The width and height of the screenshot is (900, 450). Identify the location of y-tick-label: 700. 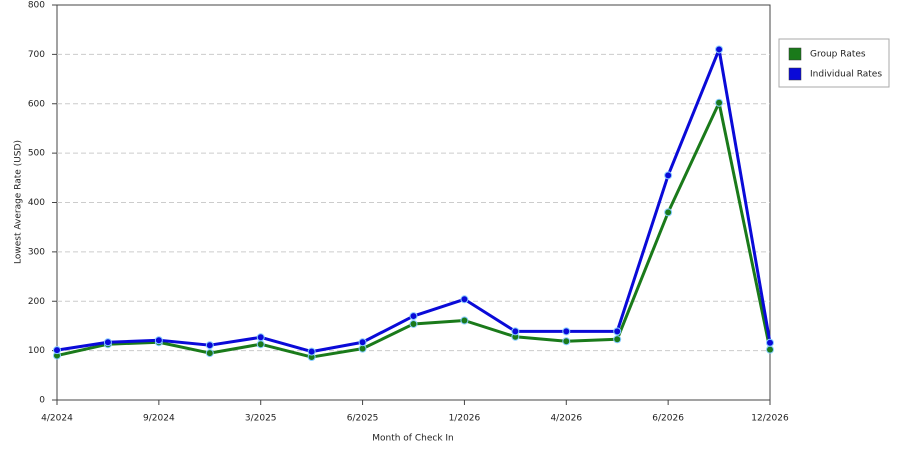
(36, 55).